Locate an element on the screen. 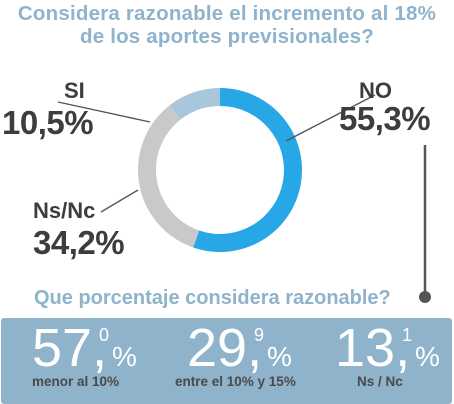 This screenshot has width=454, height=404. stat-value-integer: 13, is located at coordinates (373, 348).